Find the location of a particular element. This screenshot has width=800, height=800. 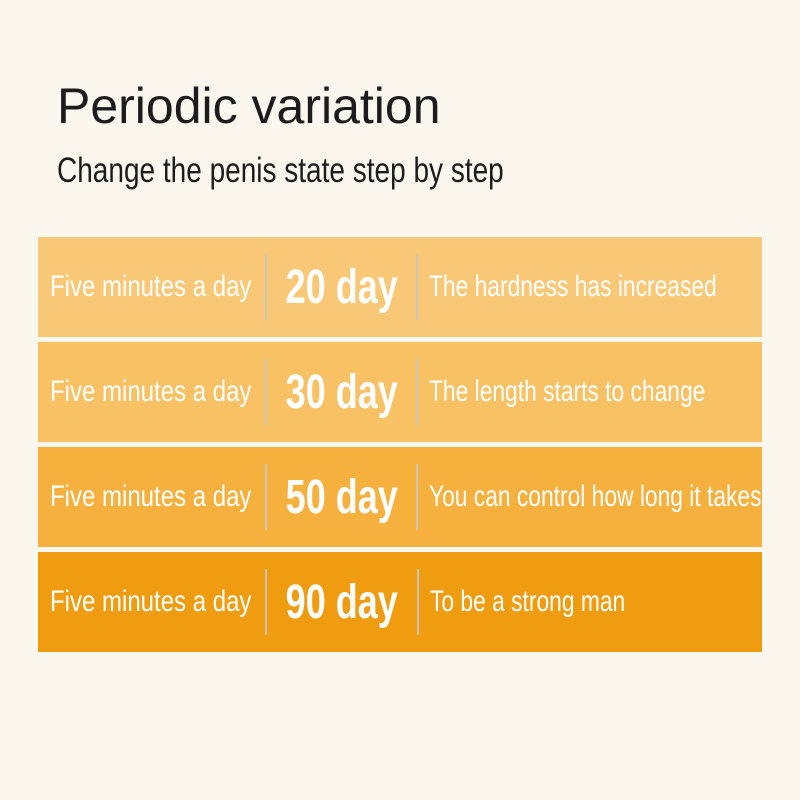

result-cell: The length starts to change is located at coordinates (605, 392).